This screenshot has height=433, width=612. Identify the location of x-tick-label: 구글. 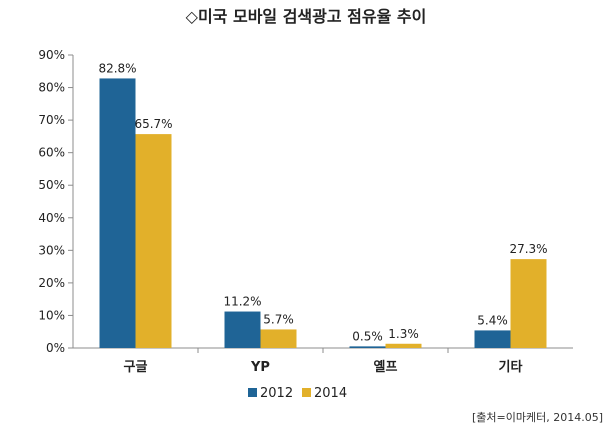
(136, 367).